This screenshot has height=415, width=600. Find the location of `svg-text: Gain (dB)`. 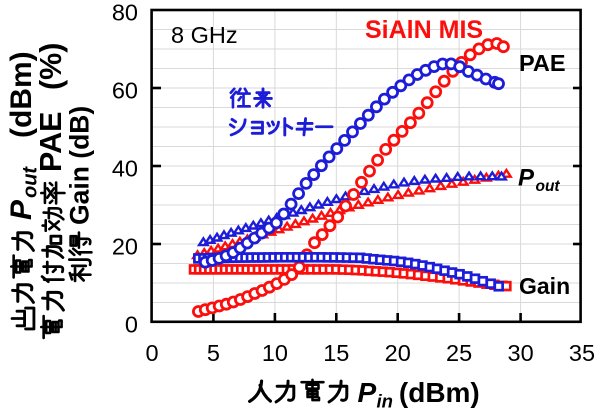

svg-text: Gain (dB) is located at coordinates (80, 165).